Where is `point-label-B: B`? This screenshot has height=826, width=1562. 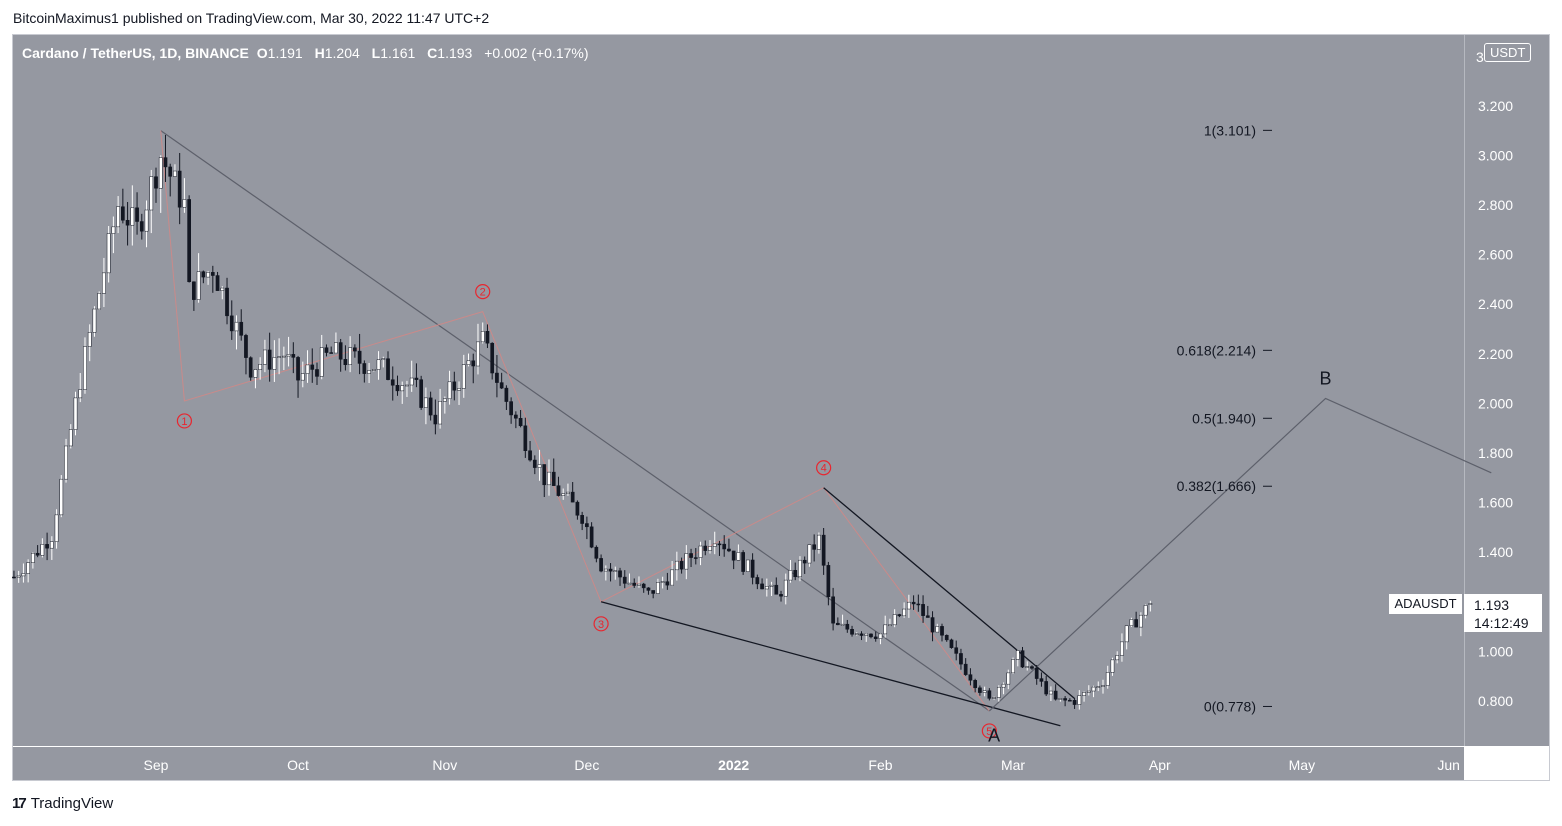 point-label-B: B is located at coordinates (1326, 378).